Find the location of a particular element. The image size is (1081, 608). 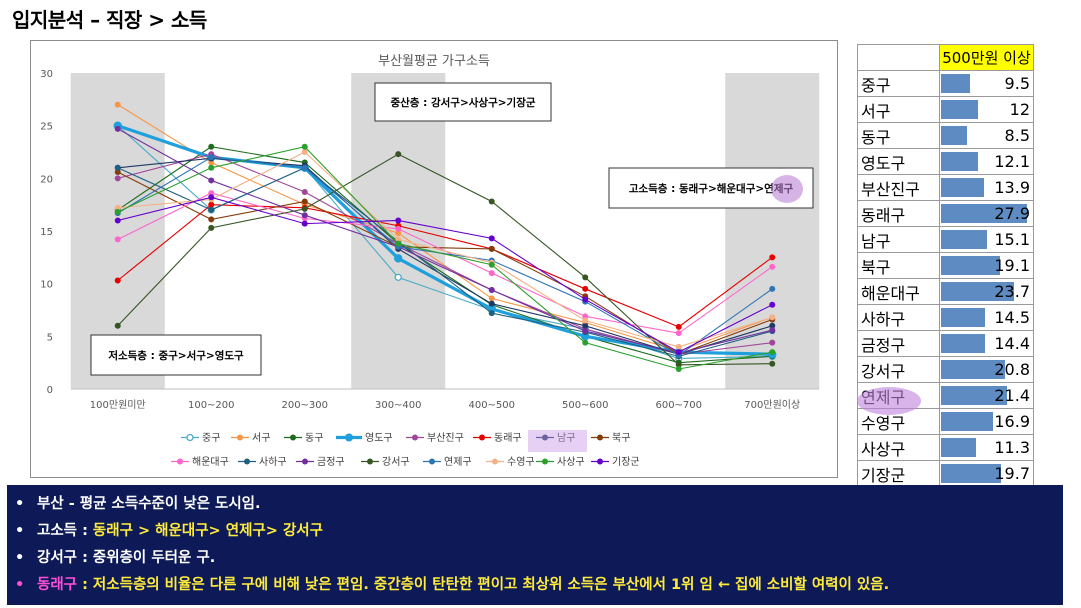

table-row: 기장군 19.7 is located at coordinates (945, 473).